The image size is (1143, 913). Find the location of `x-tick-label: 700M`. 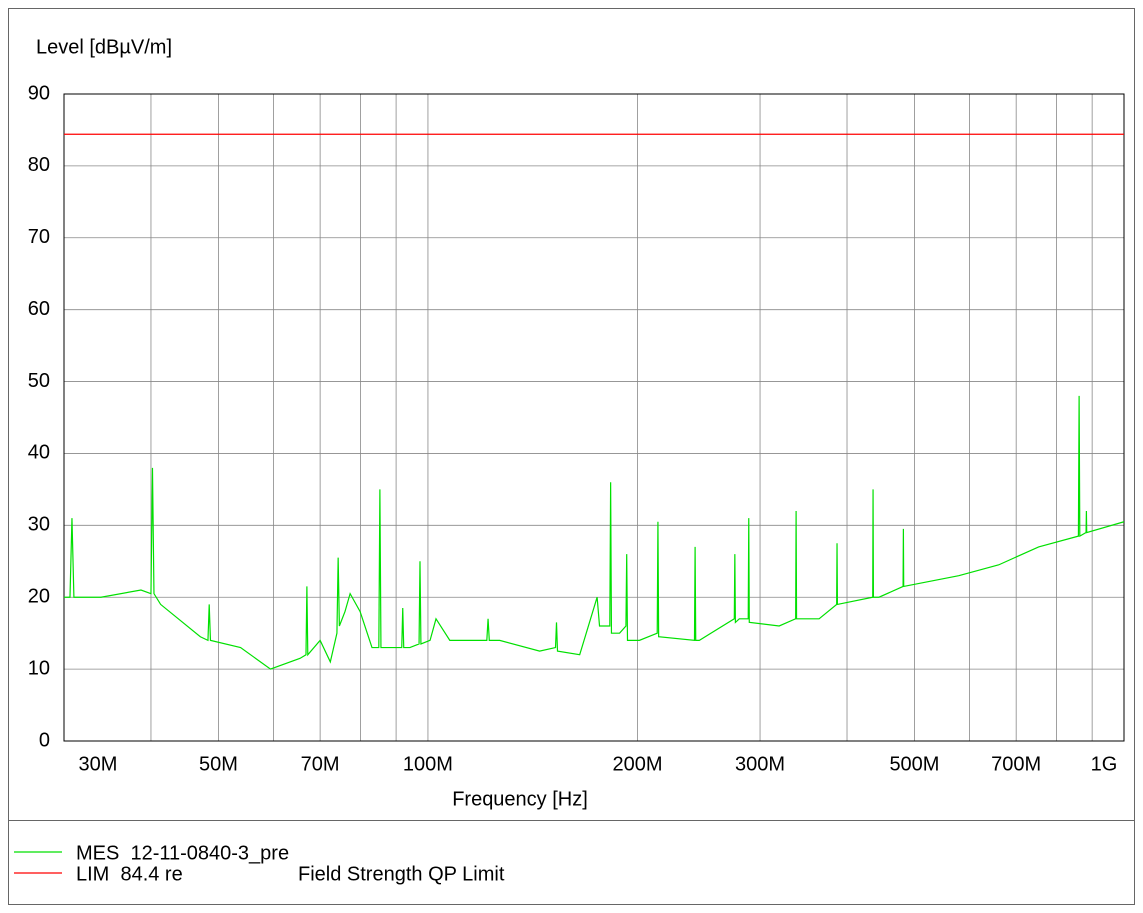

x-tick-label: 700M is located at coordinates (1016, 764).